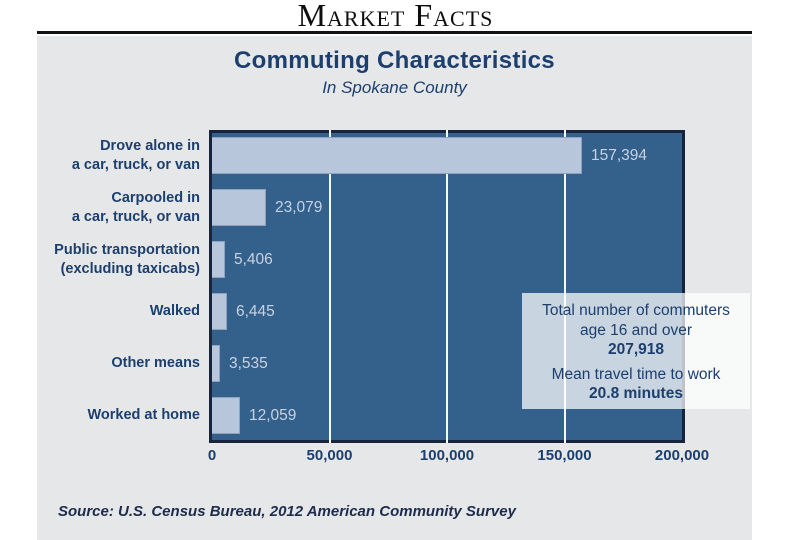 The image size is (791, 540). Describe the element at coordinates (394, 87) in the screenshot. I see `chart-subtitle: In Spokane County` at that location.